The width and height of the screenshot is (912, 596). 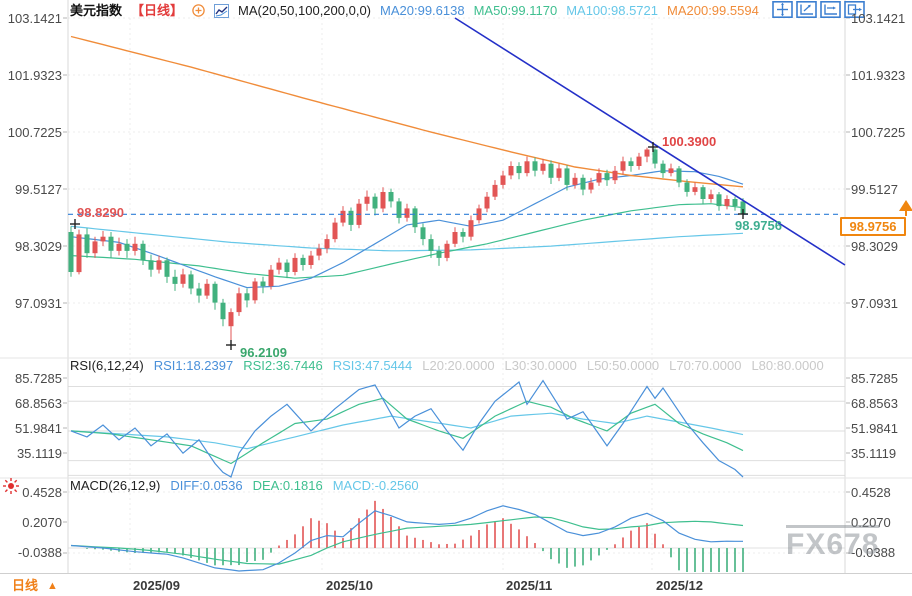 What do you see at coordinates (871, 492) in the screenshot?
I see `macd-axis-label-right: 0.4528` at bounding box center [871, 492].